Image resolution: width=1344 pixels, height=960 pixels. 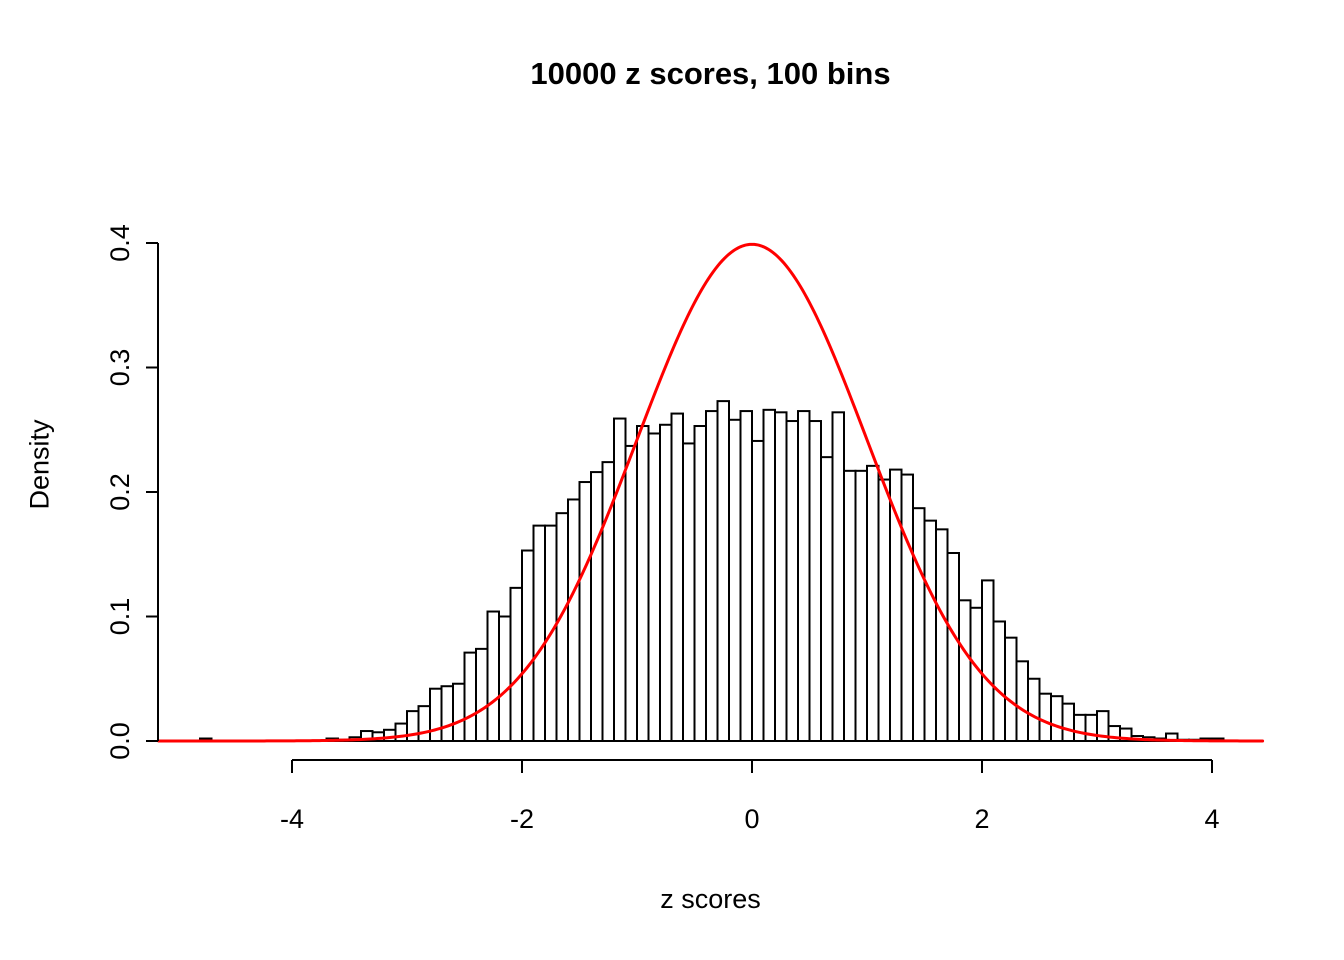 I want to click on chart-title: 10000 z scores, 100 bins, so click(x=710, y=73).